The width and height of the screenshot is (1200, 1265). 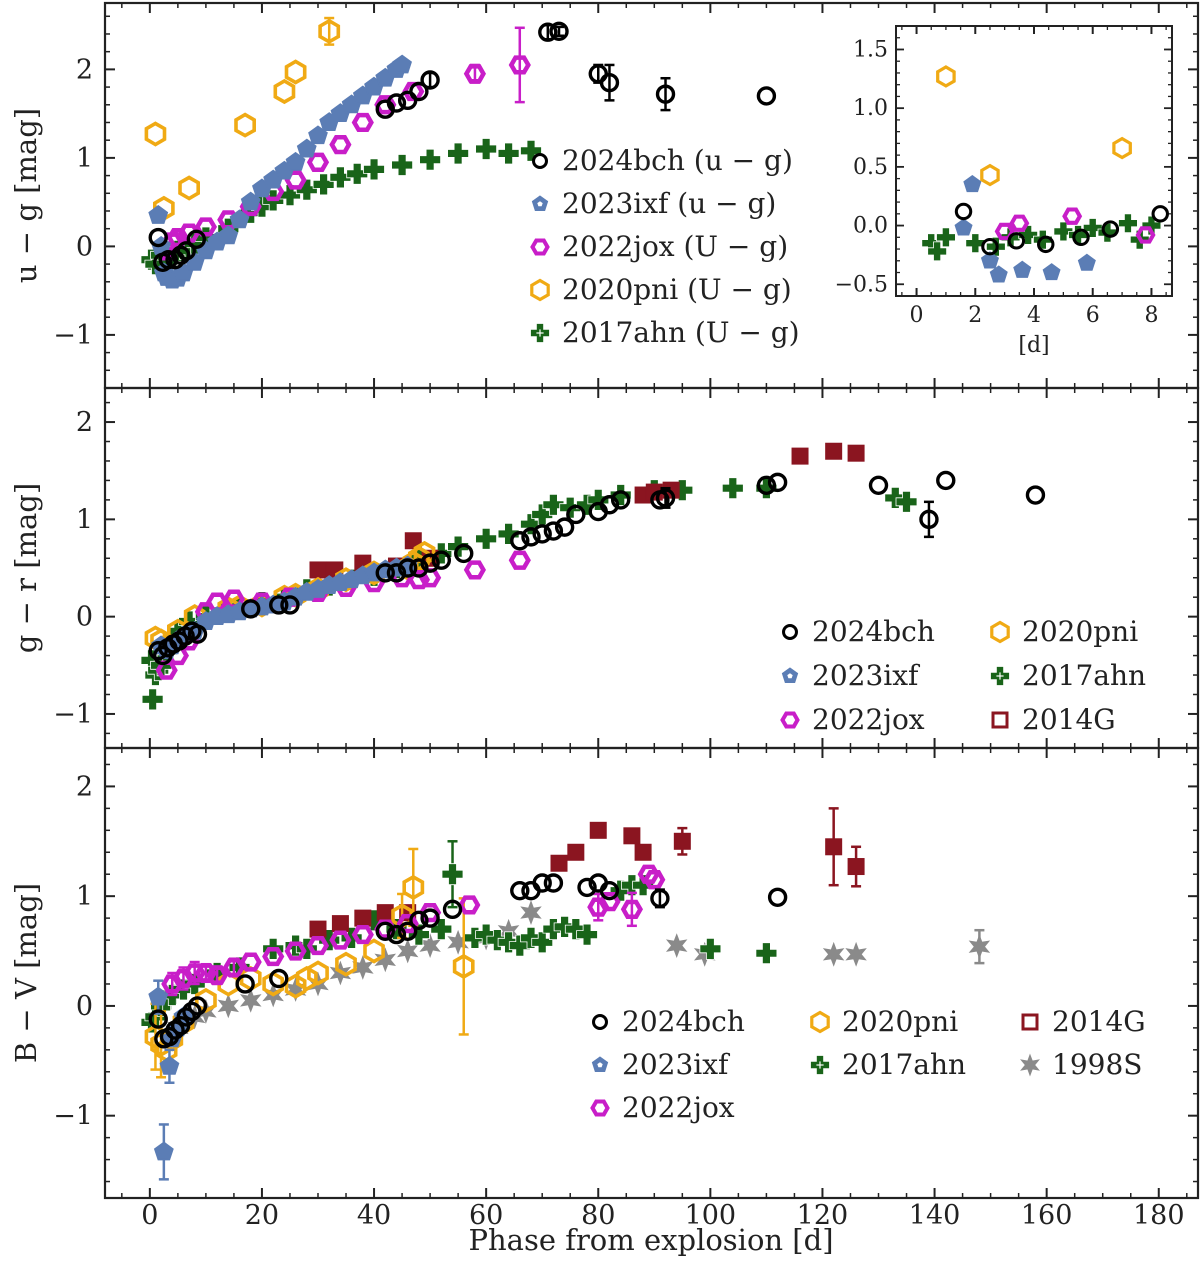 What do you see at coordinates (84, 786) in the screenshot?
I see `ytick-label: 2` at bounding box center [84, 786].